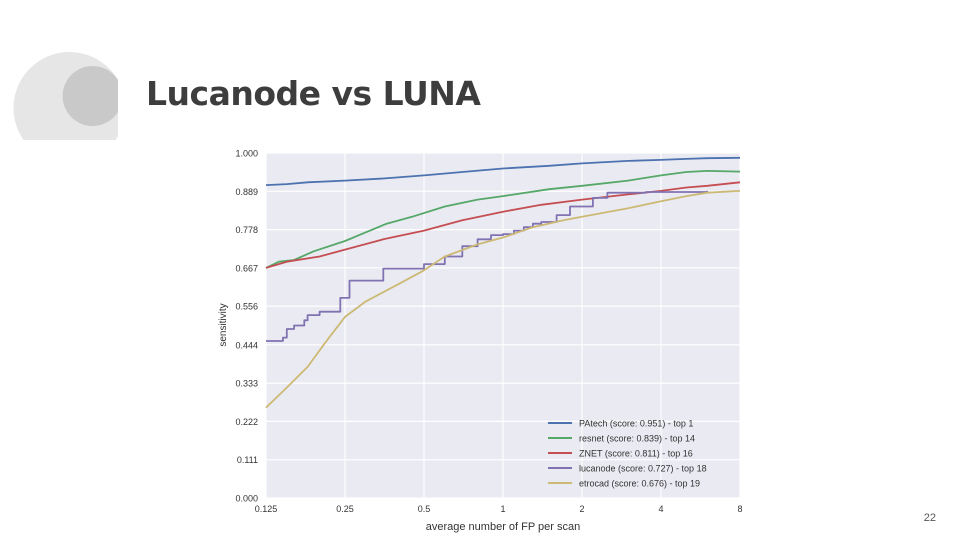 The height and width of the screenshot is (540, 960). What do you see at coordinates (246, 192) in the screenshot?
I see `y-tick-label: 0.889` at bounding box center [246, 192].